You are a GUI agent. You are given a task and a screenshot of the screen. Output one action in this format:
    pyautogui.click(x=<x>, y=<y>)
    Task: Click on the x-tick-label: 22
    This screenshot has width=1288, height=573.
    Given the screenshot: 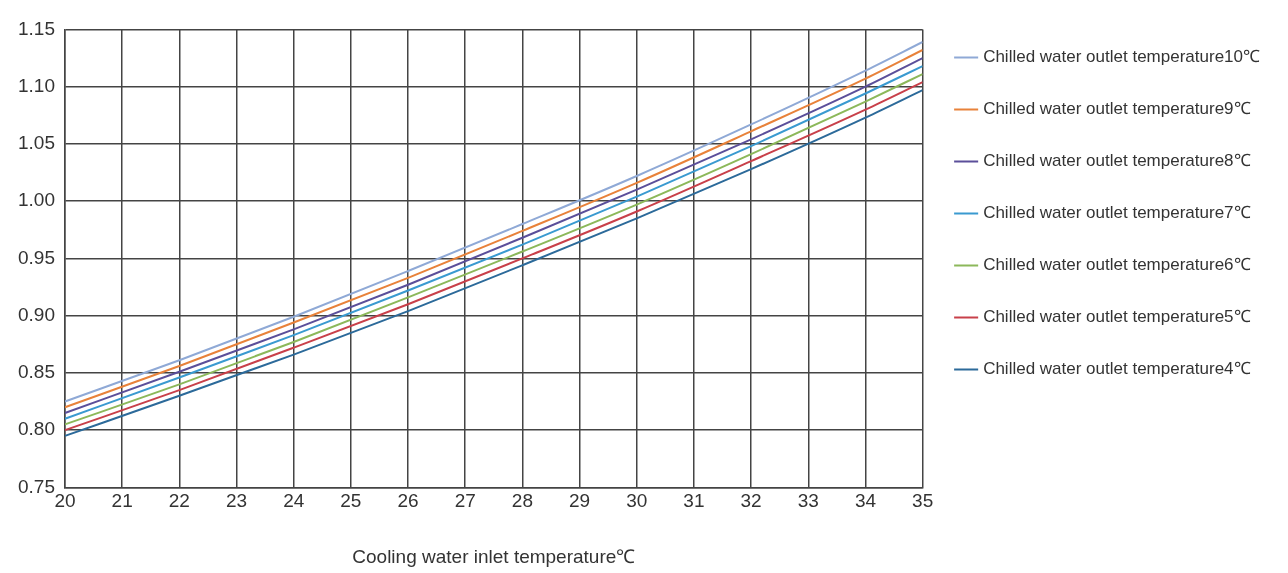 What is the action you would take?
    pyautogui.click(x=179, y=501)
    